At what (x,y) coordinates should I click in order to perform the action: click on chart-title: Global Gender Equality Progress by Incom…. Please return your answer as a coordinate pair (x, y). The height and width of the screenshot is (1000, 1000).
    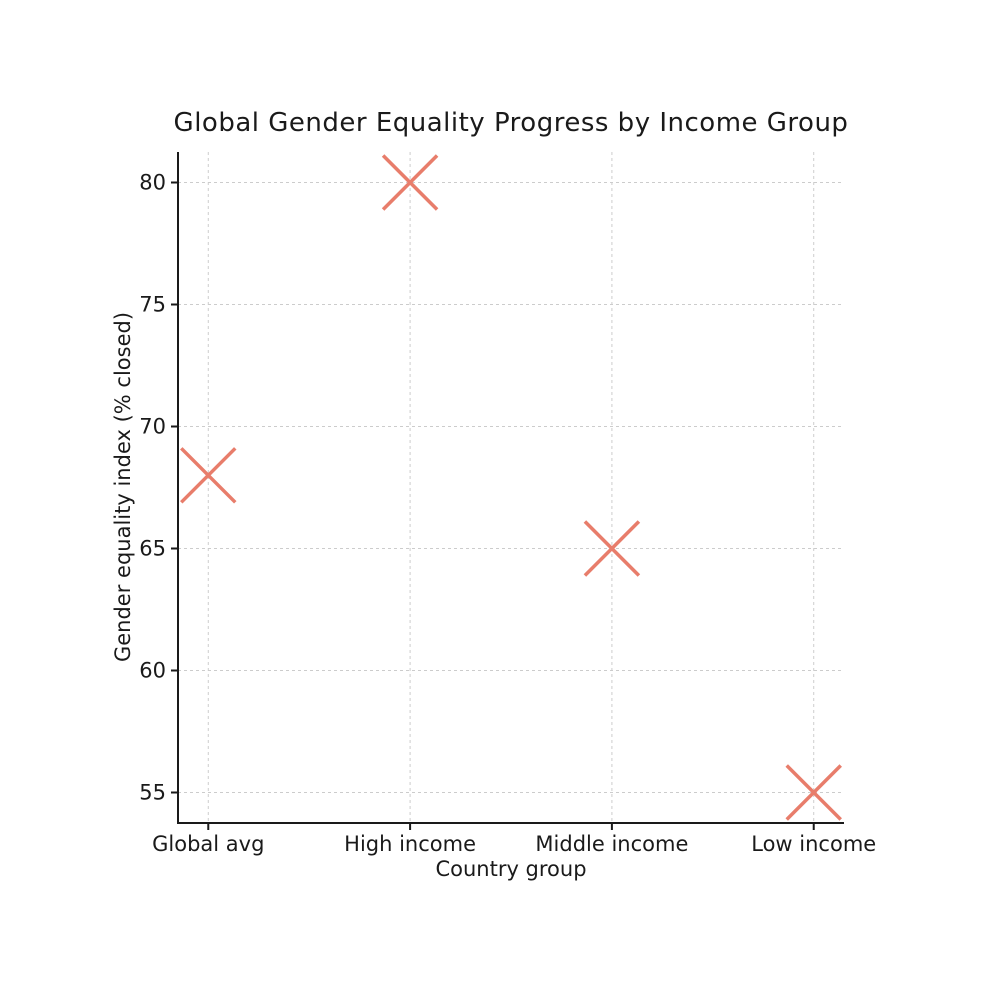
    Looking at the image, I should click on (511, 123).